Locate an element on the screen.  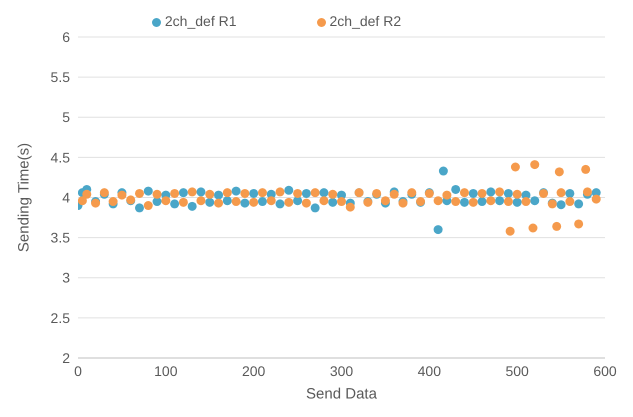
y-tick-label: 2.5 is located at coordinates (60, 318).